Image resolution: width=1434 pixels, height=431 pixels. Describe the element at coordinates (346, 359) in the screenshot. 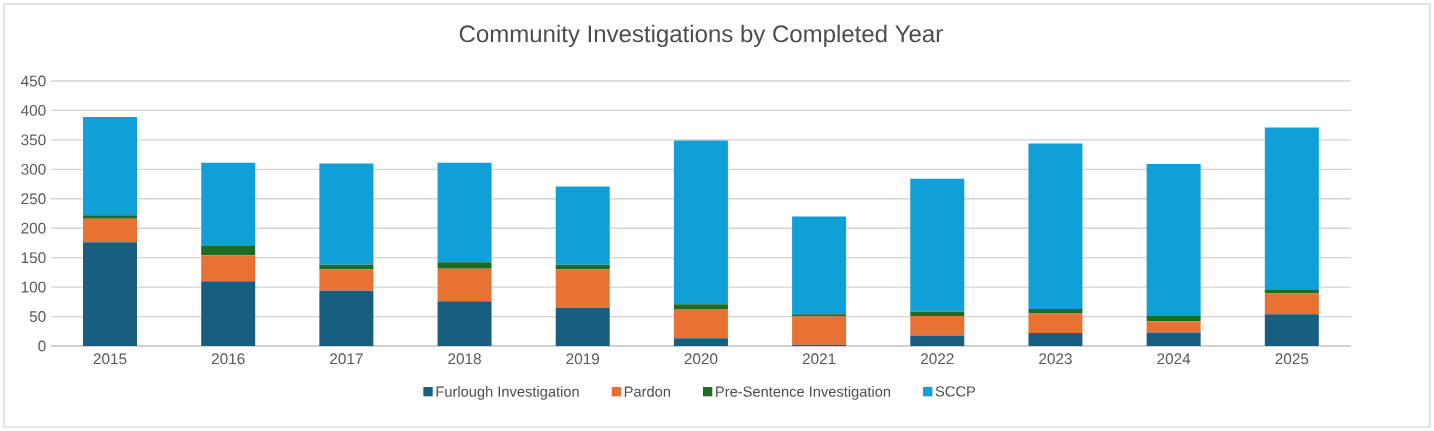

I see `x-tick-label: 2017` at that location.